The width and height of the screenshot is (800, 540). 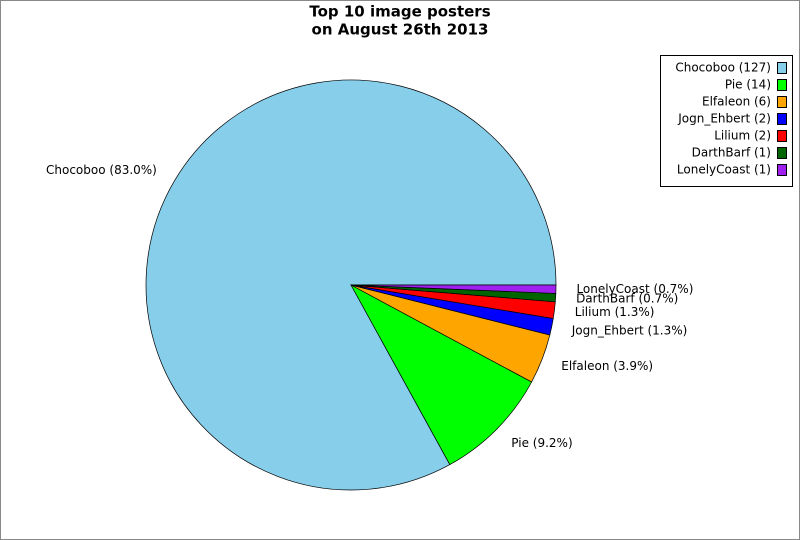 What do you see at coordinates (629, 330) in the screenshot?
I see `slice-label: Jogn_Ehbert (1.3%)` at bounding box center [629, 330].